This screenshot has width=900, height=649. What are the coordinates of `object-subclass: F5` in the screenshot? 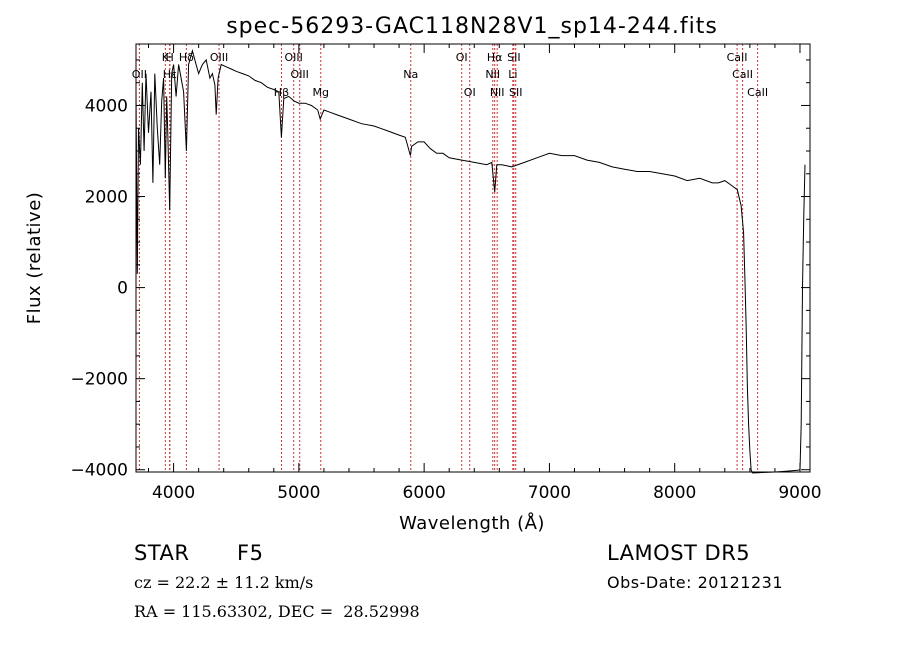 It's located at (250, 553).